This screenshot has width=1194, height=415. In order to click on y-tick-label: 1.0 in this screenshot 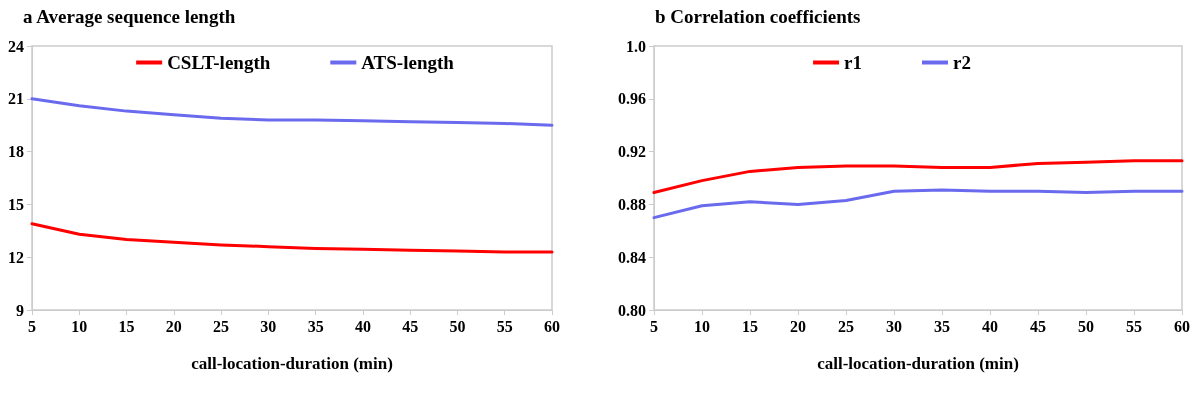, I will do `click(636, 46)`.